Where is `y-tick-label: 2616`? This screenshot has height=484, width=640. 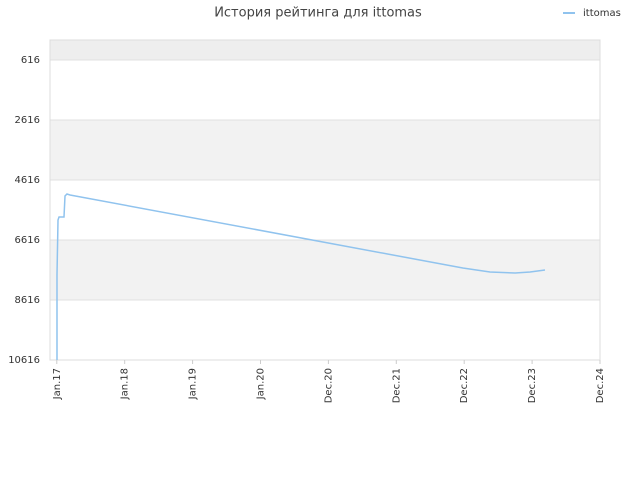
y-tick-label: 2616 is located at coordinates (27, 120).